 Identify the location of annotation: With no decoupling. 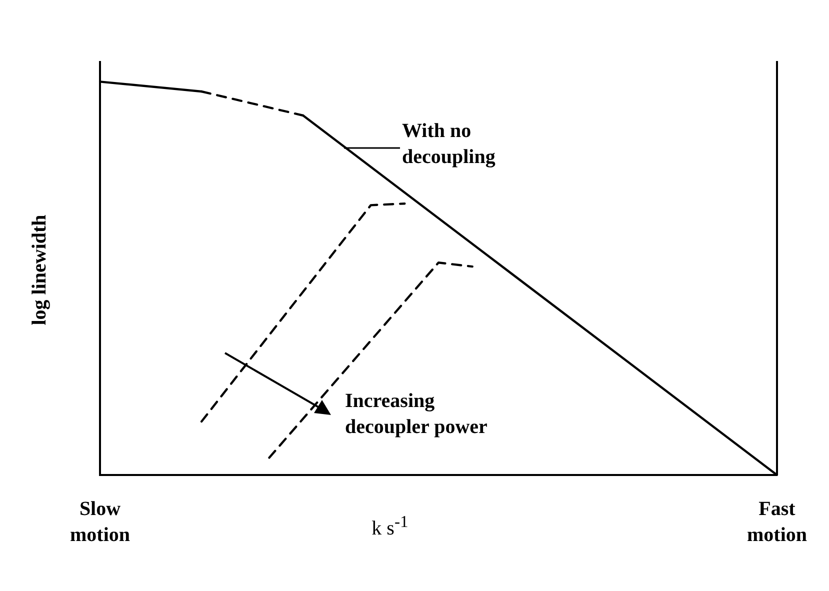
(449, 144).